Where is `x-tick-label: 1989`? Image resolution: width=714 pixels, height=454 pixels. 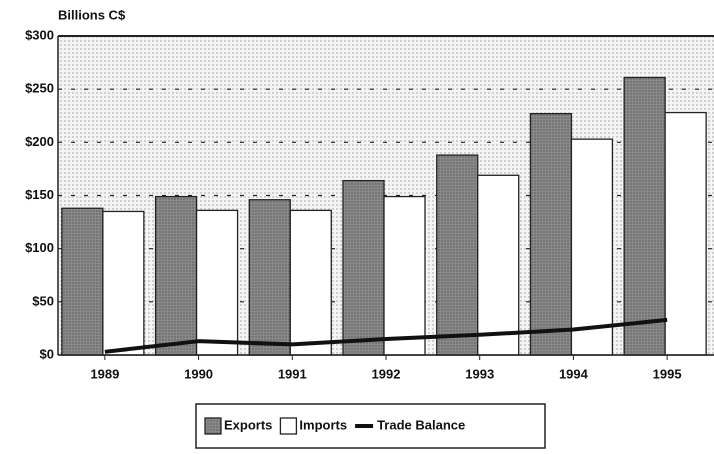 x-tick-label: 1989 is located at coordinates (104, 373).